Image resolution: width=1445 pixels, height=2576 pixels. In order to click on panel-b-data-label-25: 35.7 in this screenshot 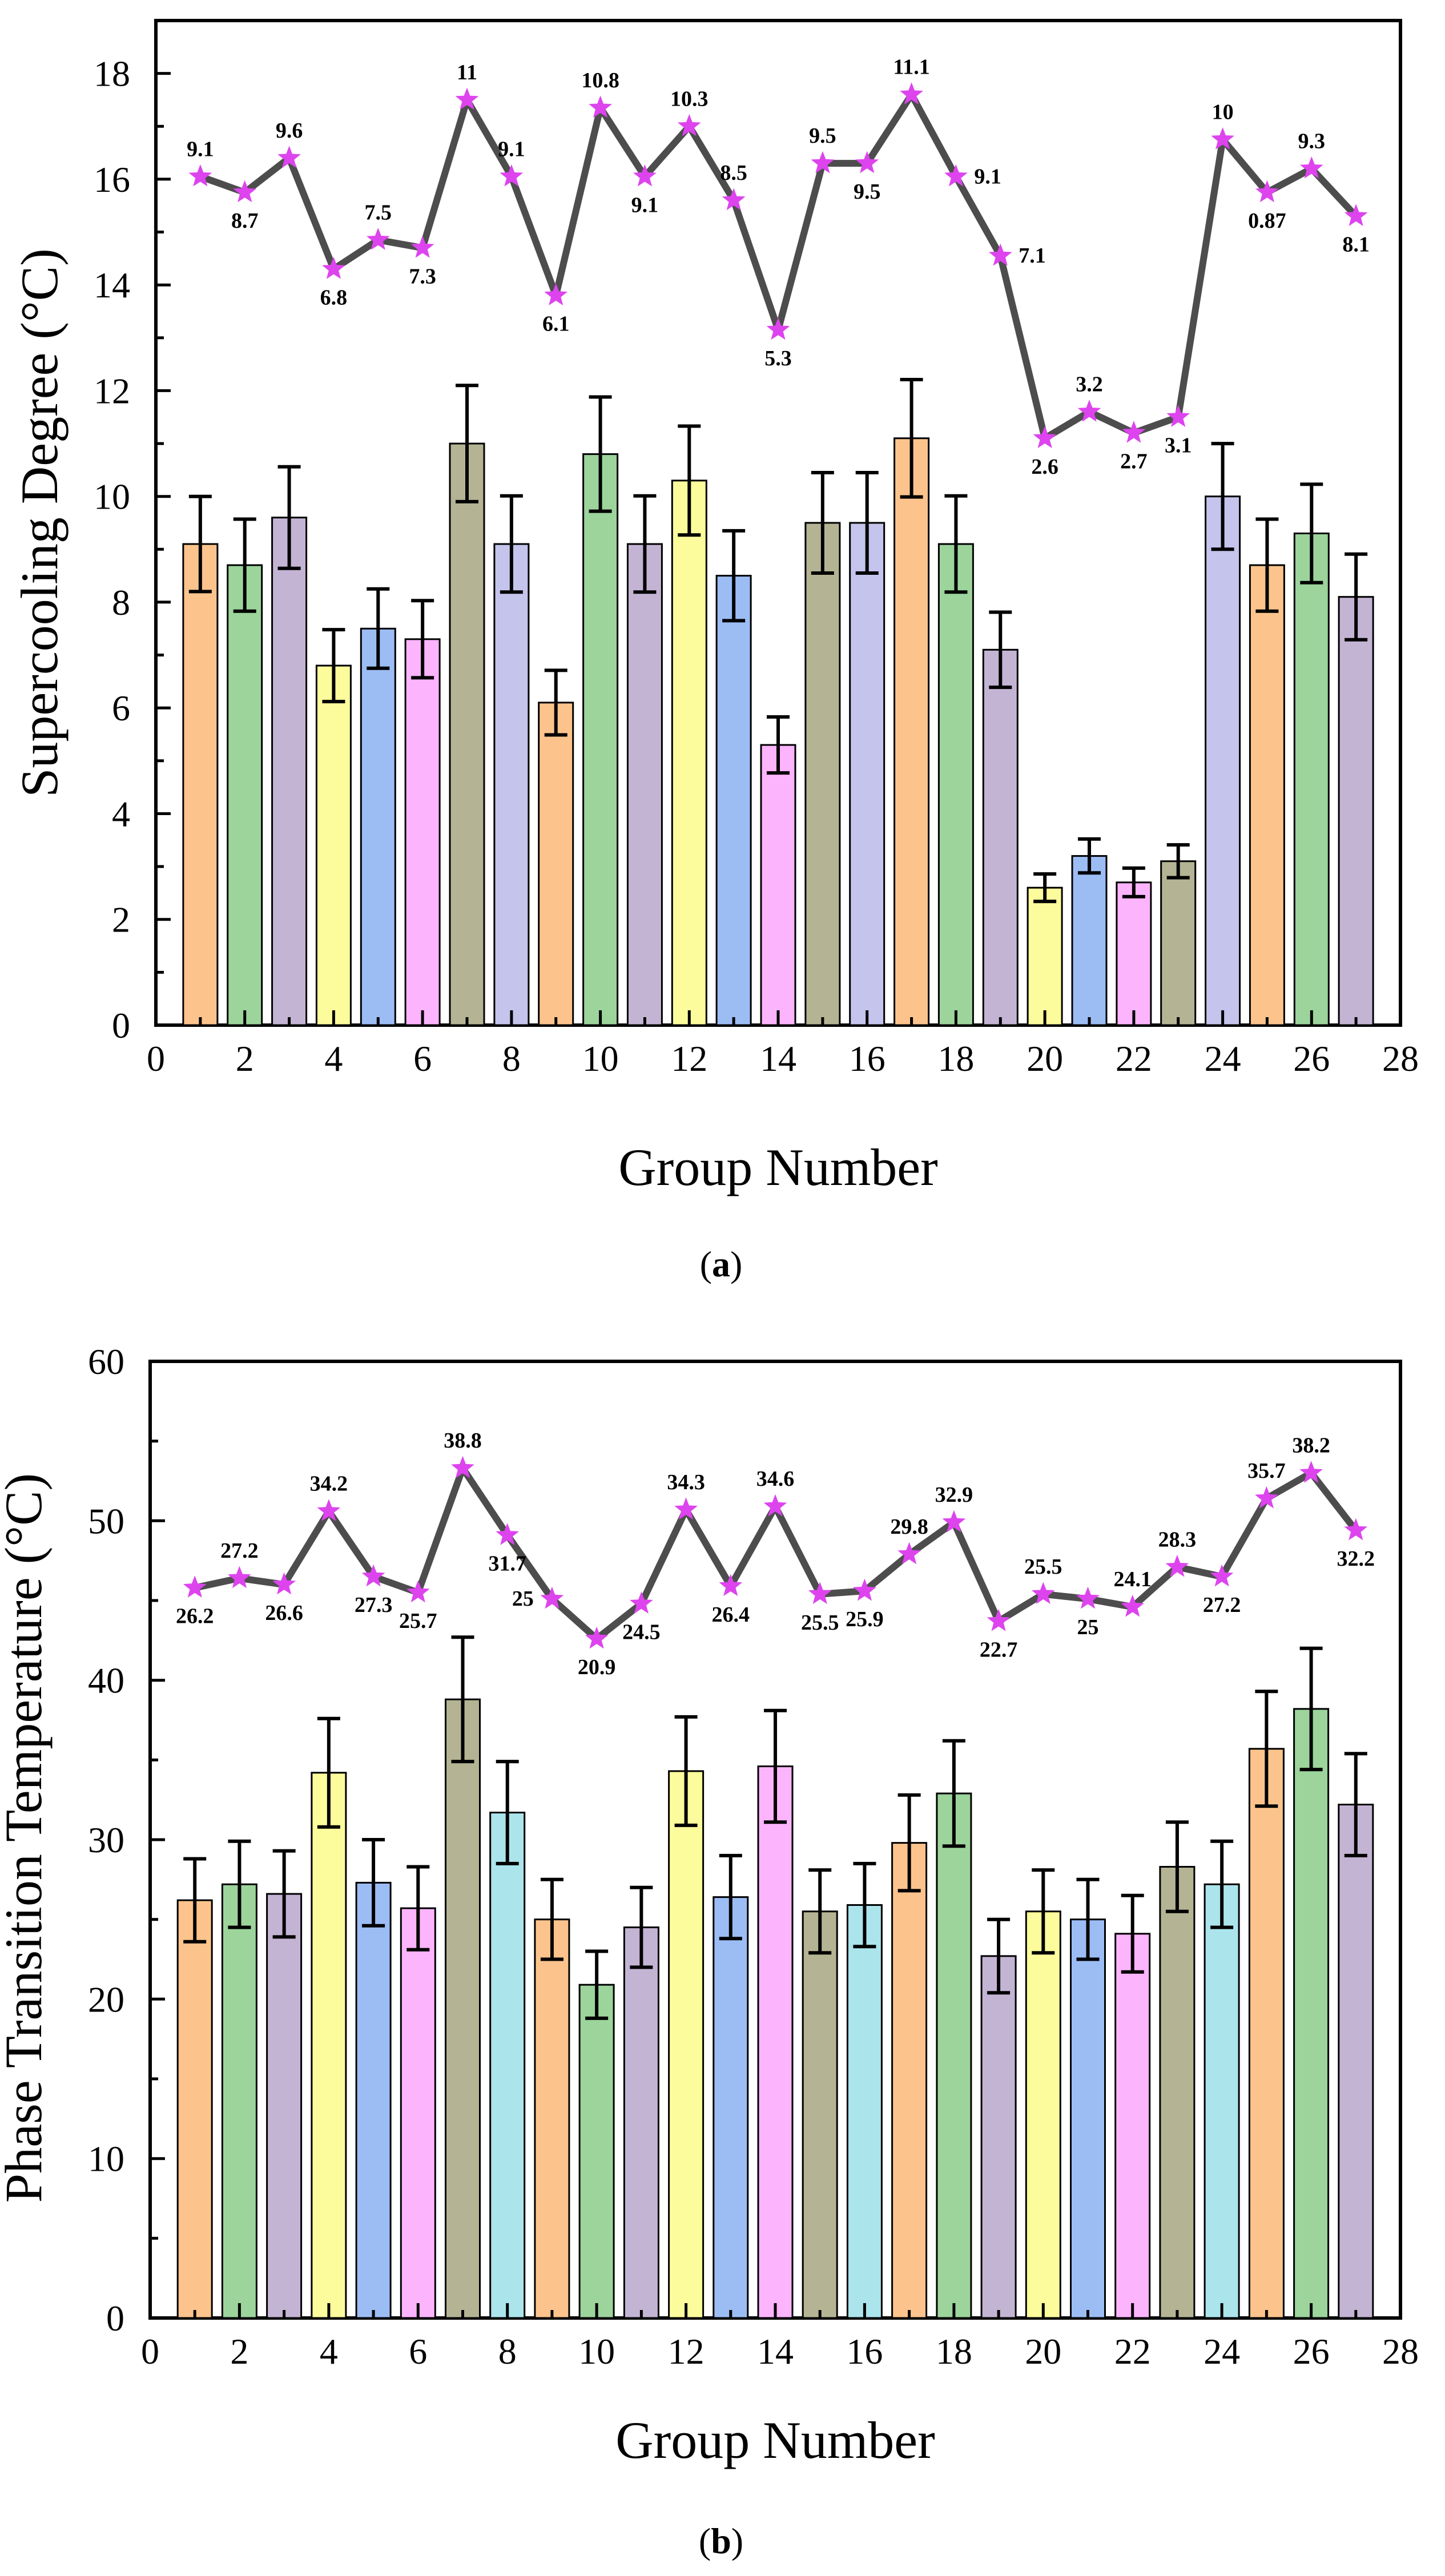, I will do `click(1266, 1471)`.